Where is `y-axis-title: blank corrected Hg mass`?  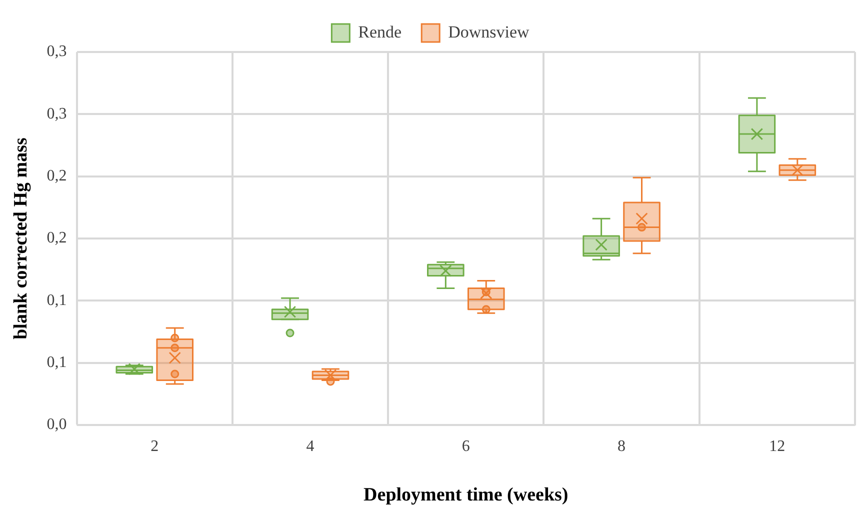
y-axis-title: blank corrected Hg mass is located at coordinates (21, 239).